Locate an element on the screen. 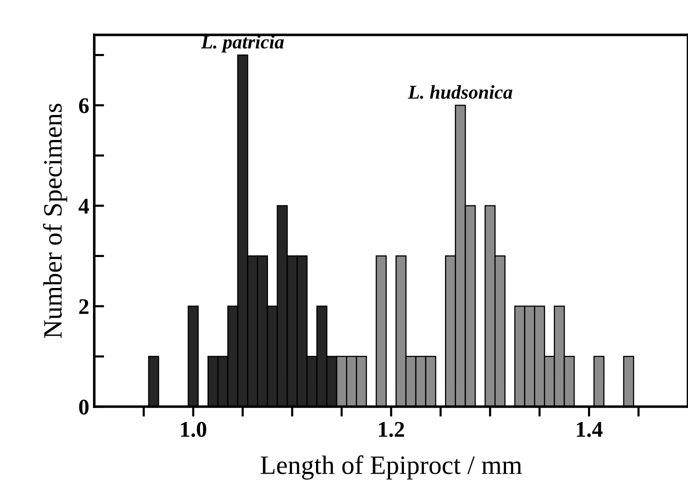 The width and height of the screenshot is (688, 499). x-tick-label: 1.0 is located at coordinates (193, 430).